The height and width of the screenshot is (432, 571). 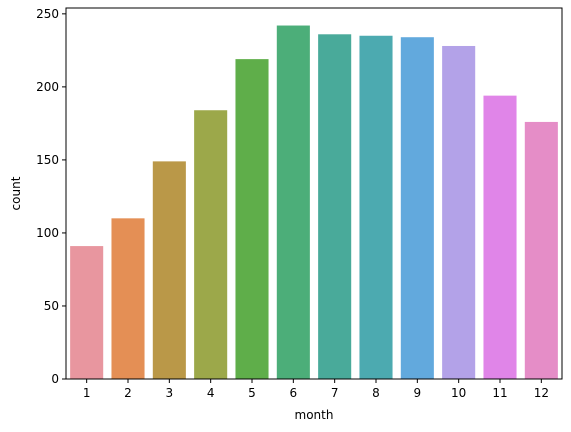 I want to click on x-tick-label: 9, so click(x=418, y=393).